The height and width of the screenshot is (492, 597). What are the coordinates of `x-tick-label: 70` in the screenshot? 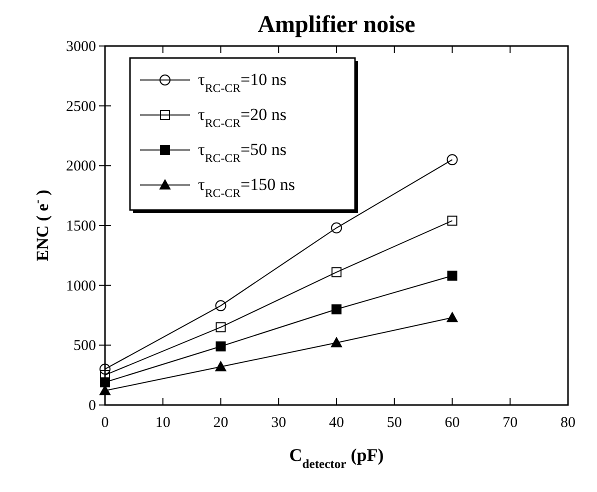 It's located at (510, 423).